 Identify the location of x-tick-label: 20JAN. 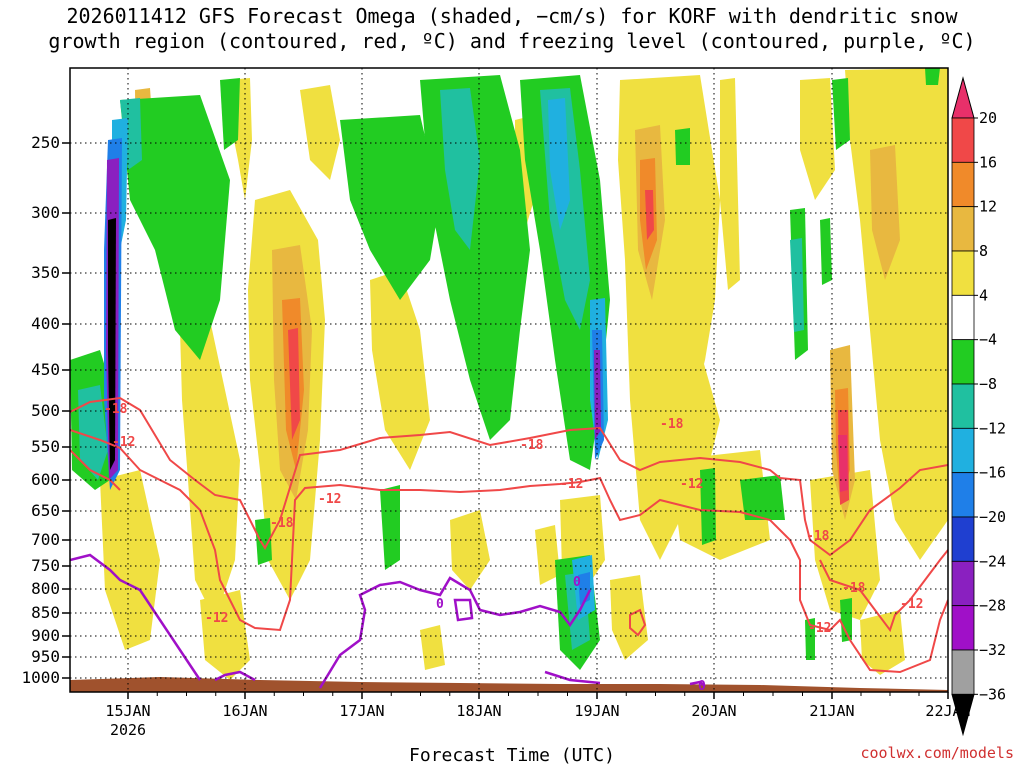
(713, 711).